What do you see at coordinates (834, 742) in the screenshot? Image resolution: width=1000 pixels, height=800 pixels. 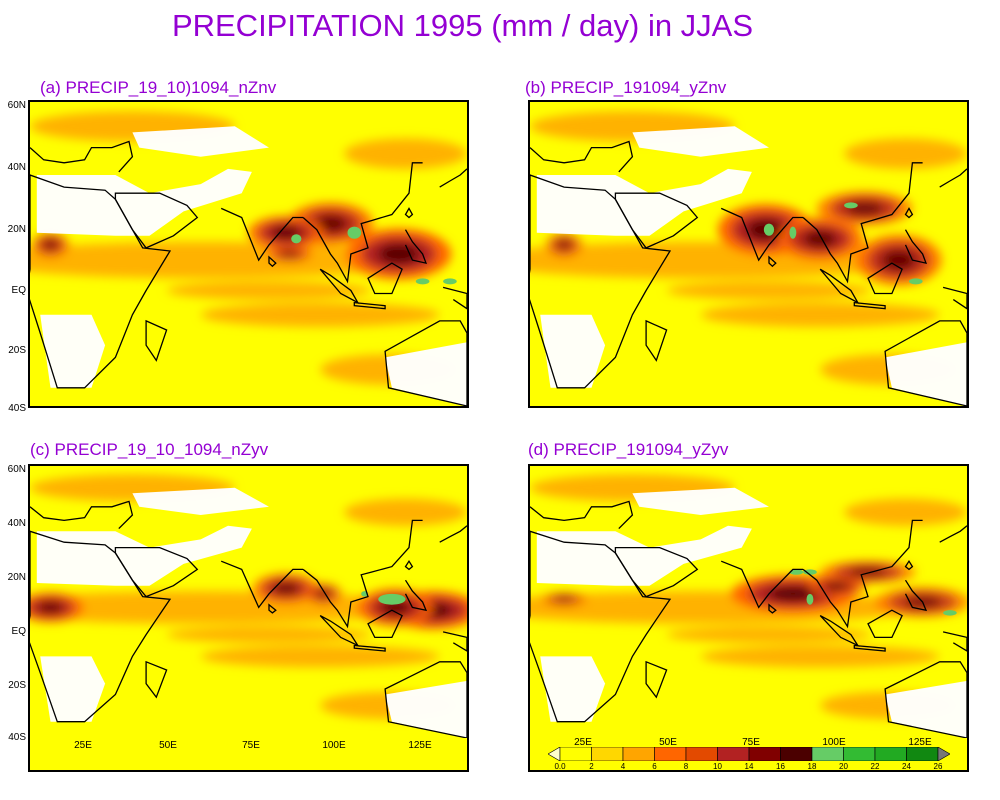 I see `panel-d-lon-100e: 100E` at bounding box center [834, 742].